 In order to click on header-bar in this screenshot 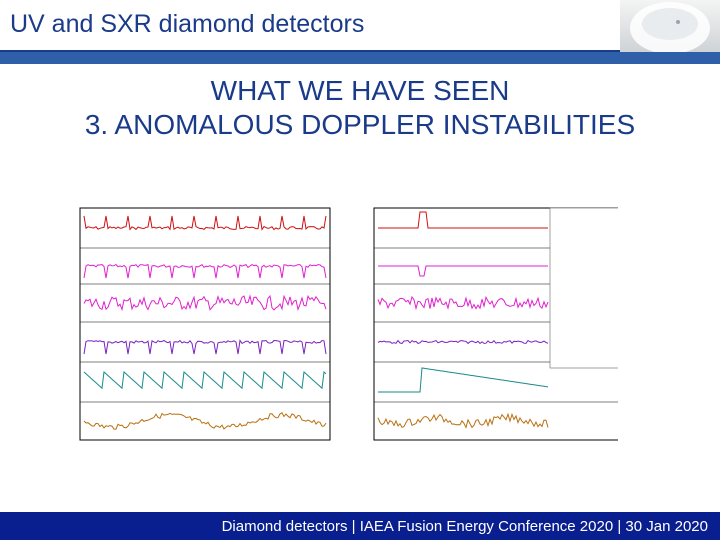, I will do `click(360, 58)`.